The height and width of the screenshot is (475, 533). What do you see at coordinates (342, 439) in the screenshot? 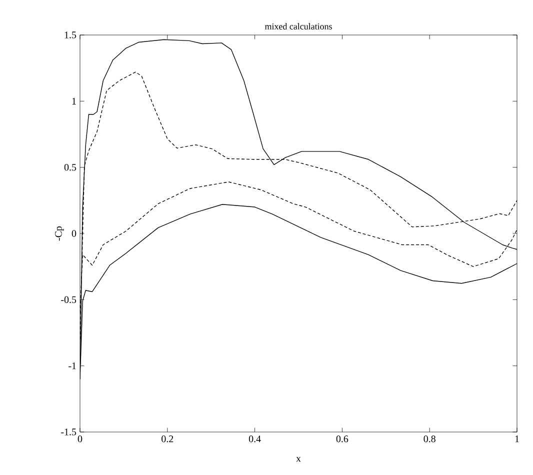
I see `x-tick-label: 0.6` at bounding box center [342, 439].